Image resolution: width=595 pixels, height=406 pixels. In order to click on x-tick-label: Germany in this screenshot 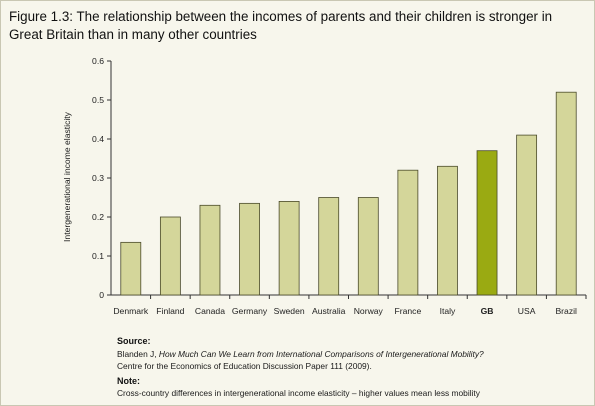, I will do `click(250, 311)`.